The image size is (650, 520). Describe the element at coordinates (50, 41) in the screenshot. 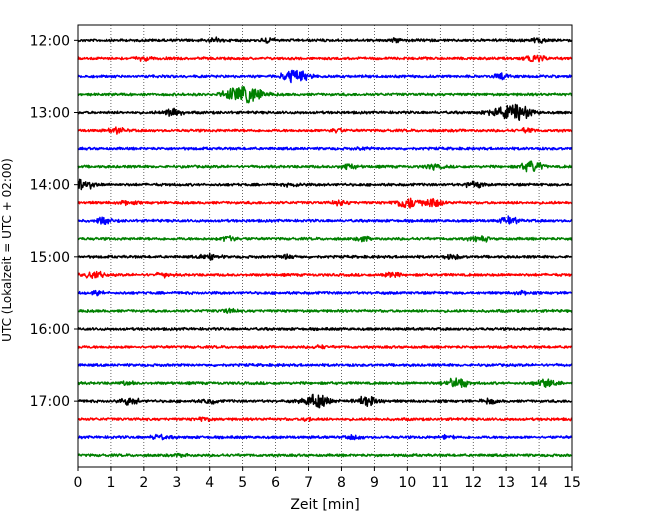

I see `y-tick-label: 12:00` at that location.